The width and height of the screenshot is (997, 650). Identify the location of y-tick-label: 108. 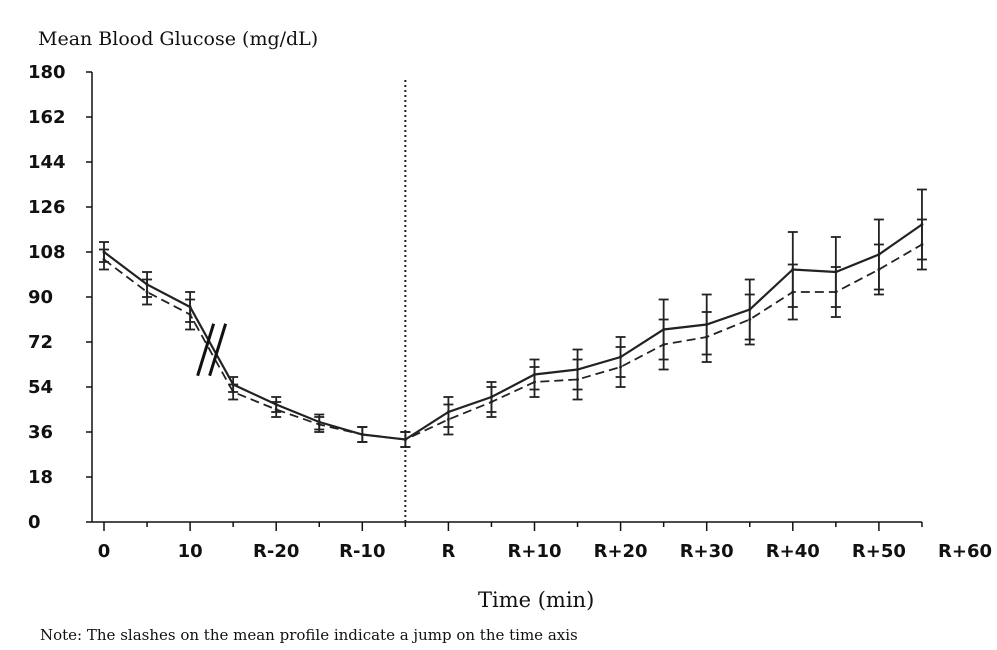
(47, 252).